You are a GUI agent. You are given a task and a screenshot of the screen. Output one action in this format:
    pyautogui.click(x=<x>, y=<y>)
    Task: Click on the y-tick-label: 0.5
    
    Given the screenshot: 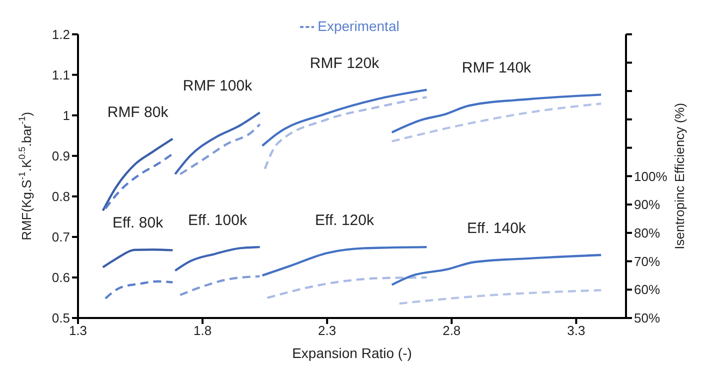 What is the action you would take?
    pyautogui.click(x=61, y=318)
    